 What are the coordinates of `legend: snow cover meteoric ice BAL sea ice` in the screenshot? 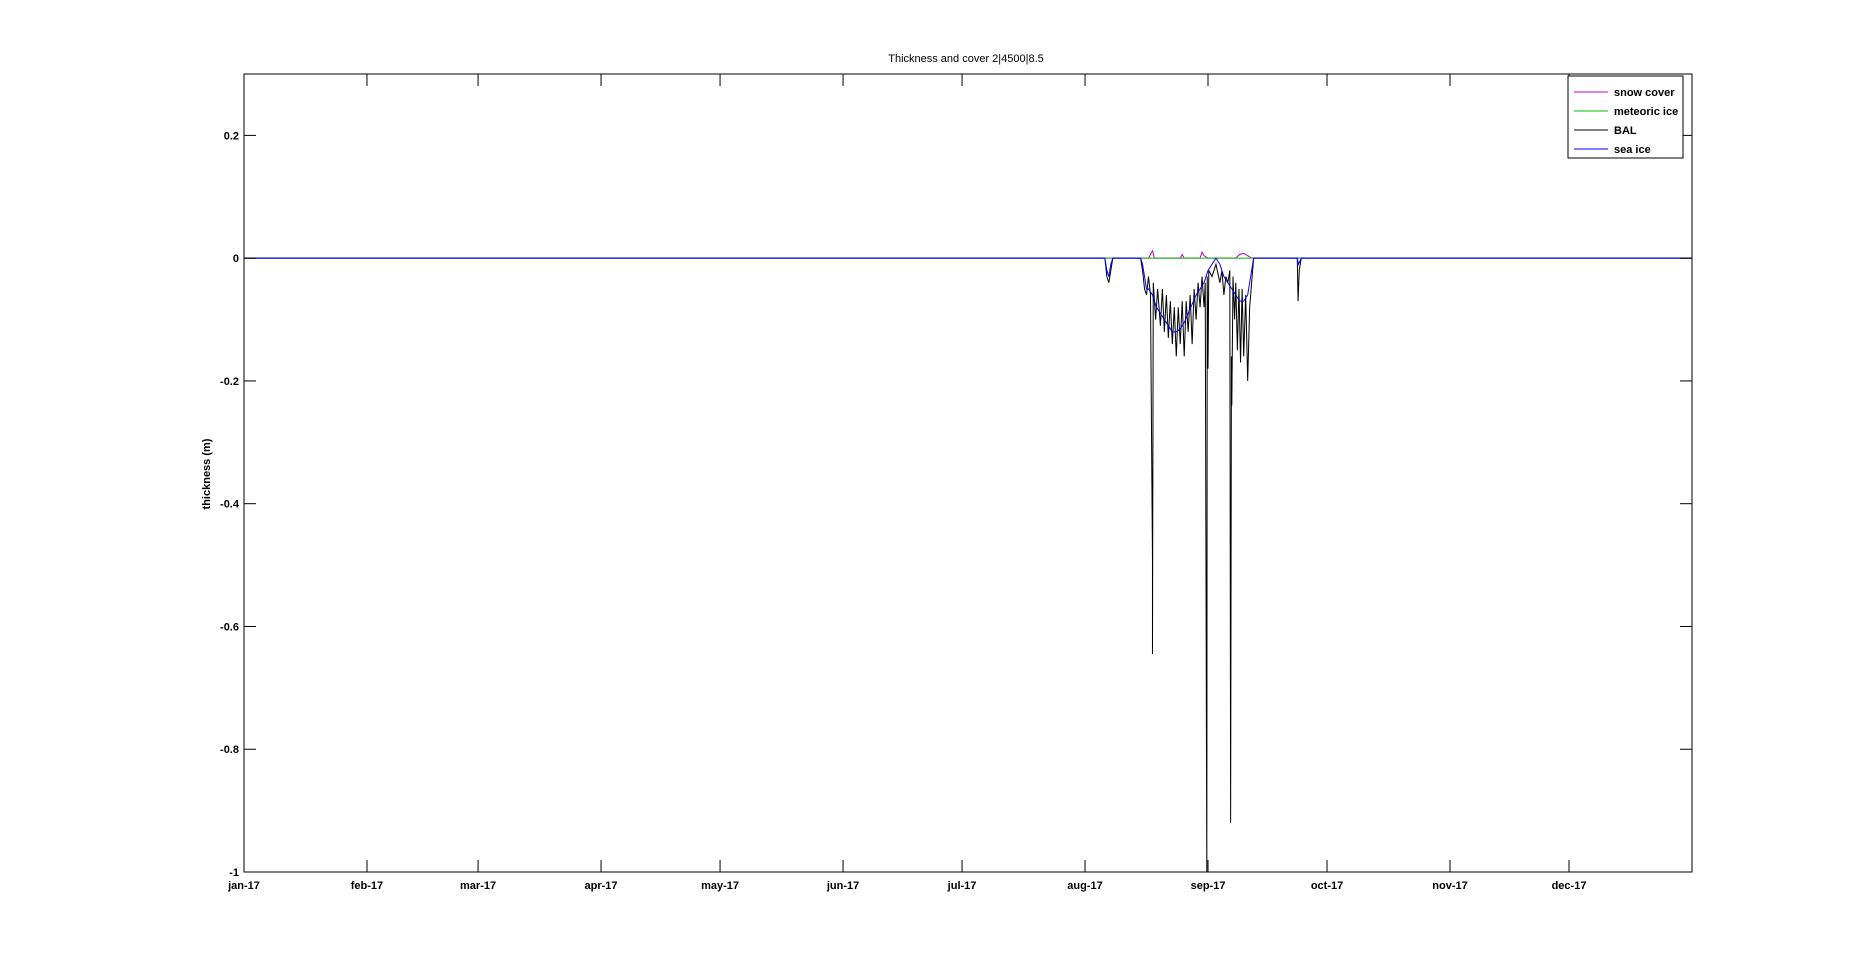 It's located at (1625, 117).